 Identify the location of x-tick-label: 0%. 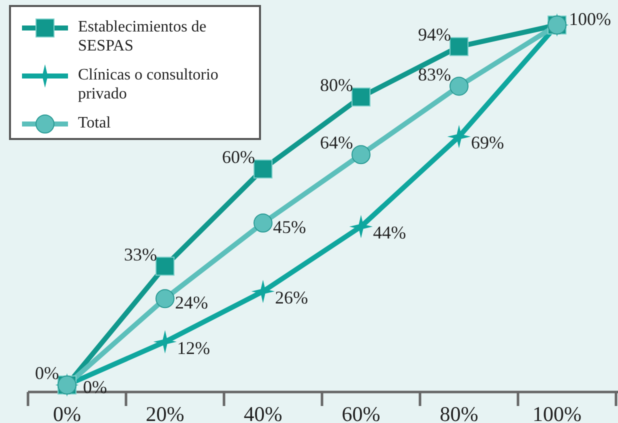
(67, 412).